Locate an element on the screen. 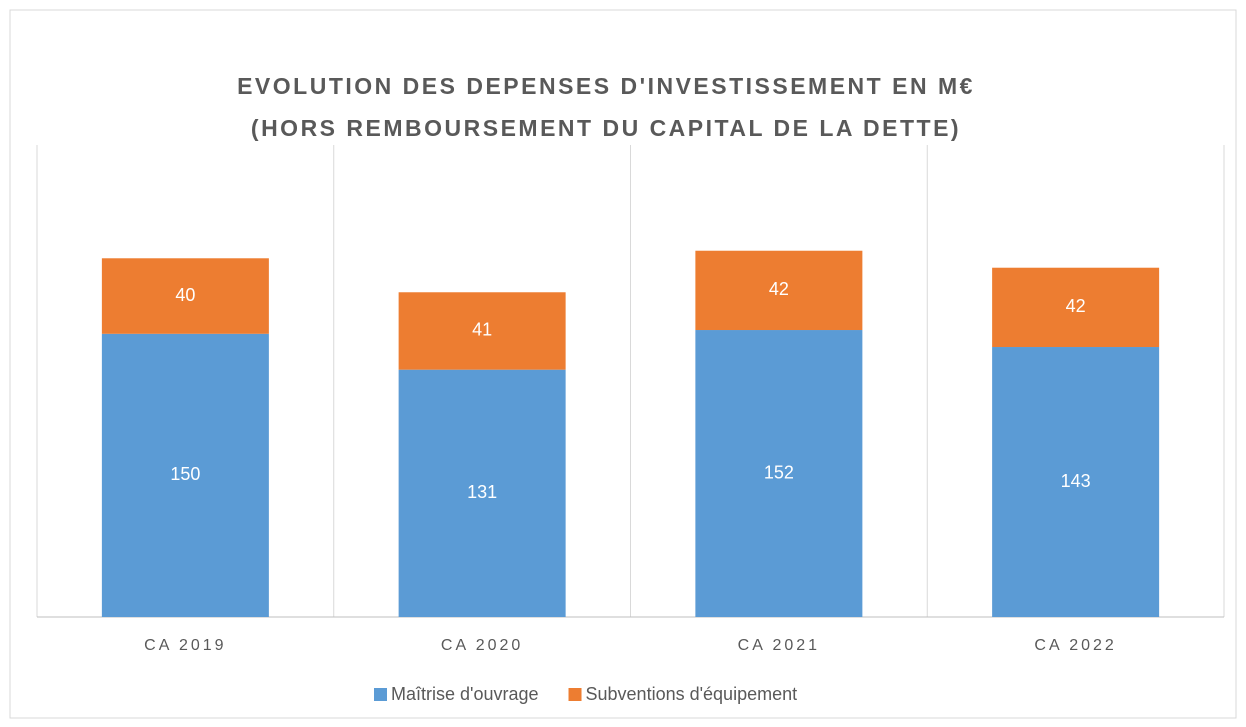 This screenshot has width=1246, height=727. data-label: 152 is located at coordinates (779, 472).